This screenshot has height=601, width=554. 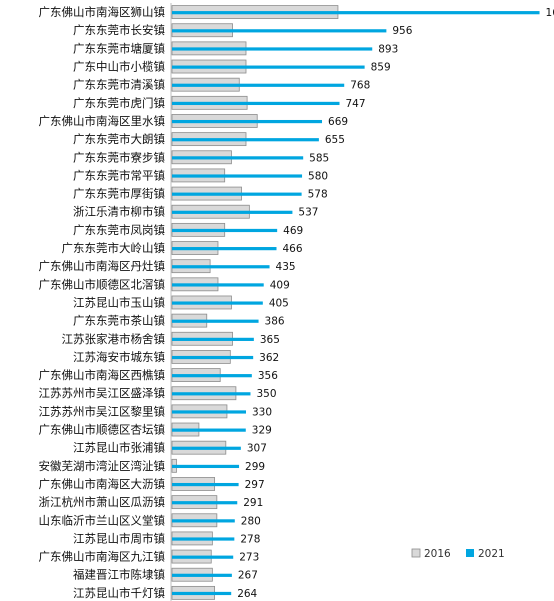 What do you see at coordinates (119, 575) in the screenshot?
I see `category-label-31: 福建晋江市陈埭镇` at bounding box center [119, 575].